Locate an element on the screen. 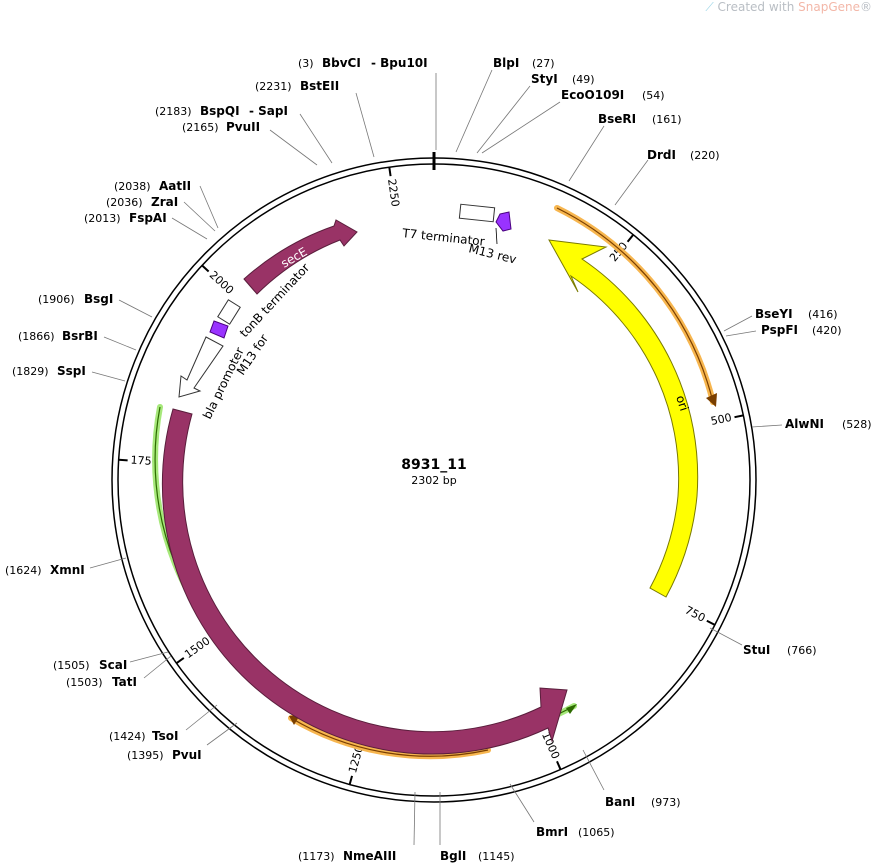  watermark: ⟋ Created with SnapGene® is located at coordinates (788, 7).